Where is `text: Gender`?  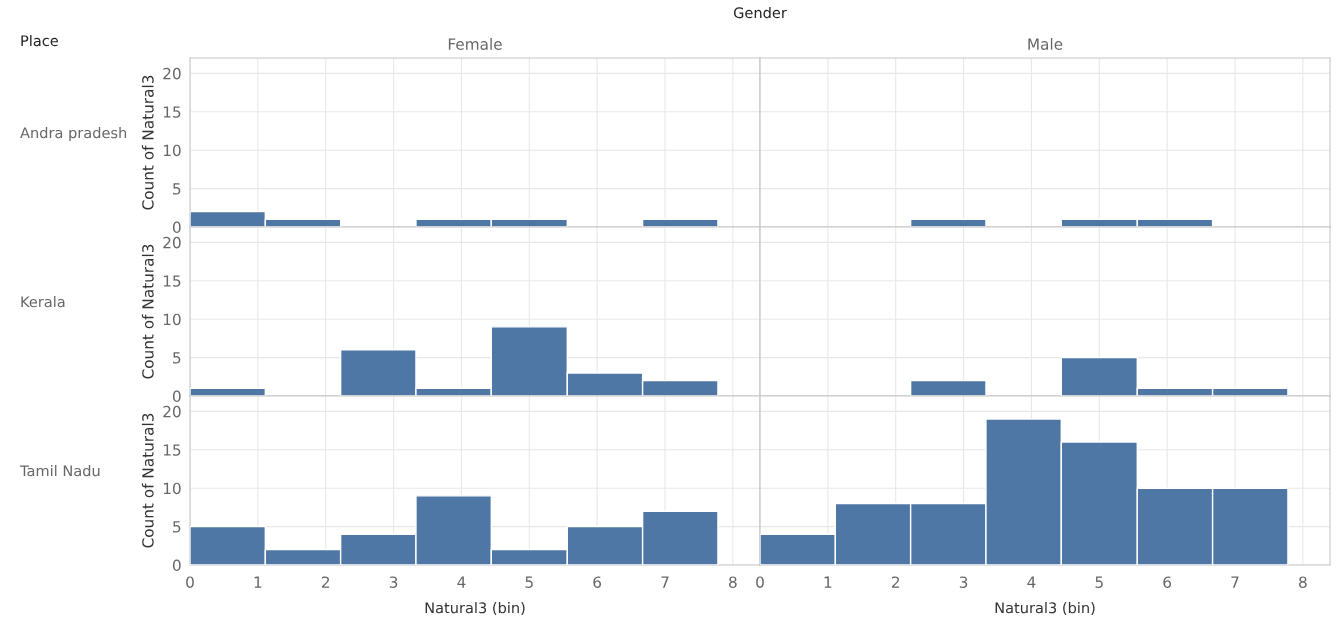 text: Gender is located at coordinates (760, 12).